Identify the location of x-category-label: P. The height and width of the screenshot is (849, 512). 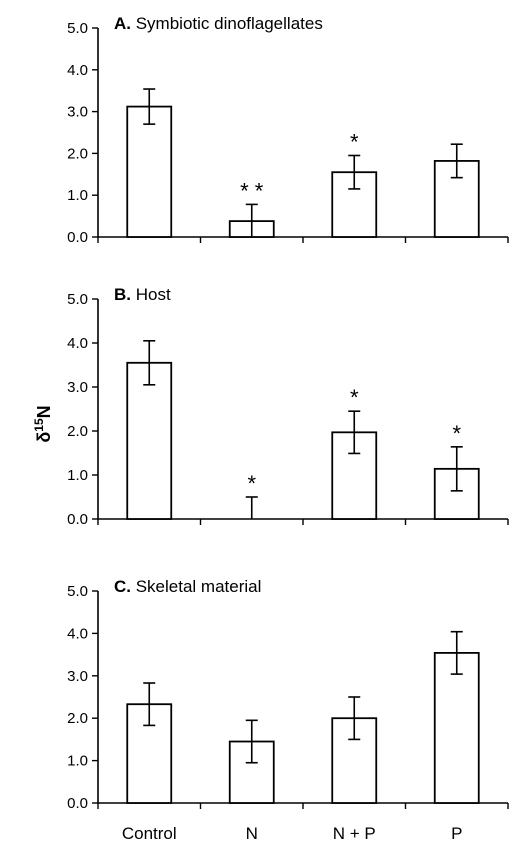
(456, 833).